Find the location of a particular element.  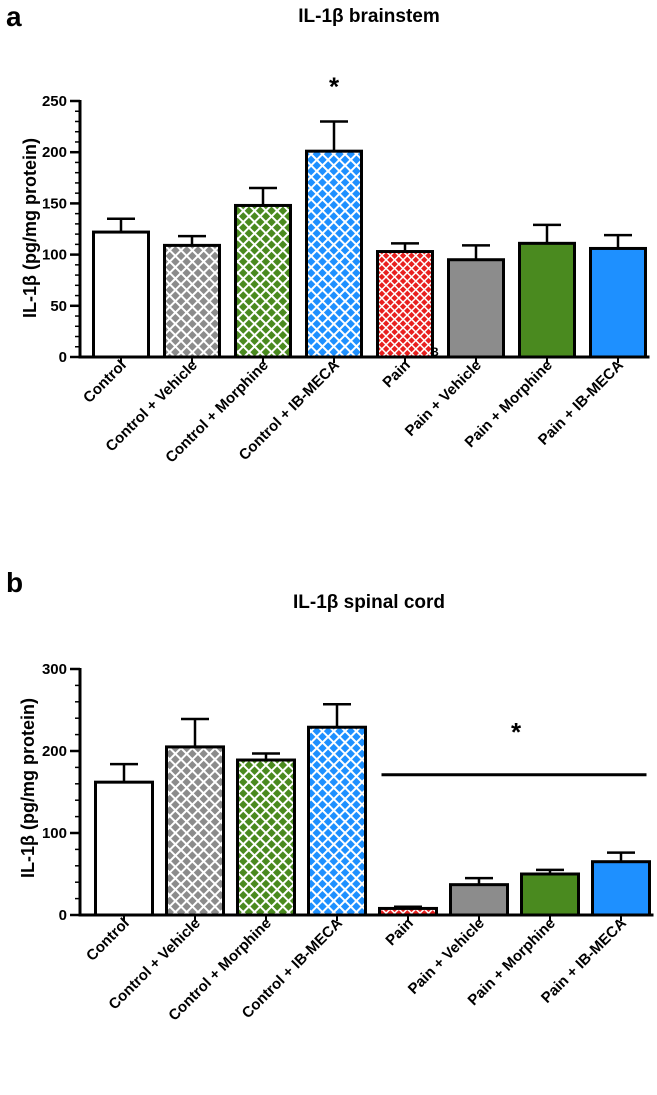

panel-a-annotations: *B is located at coordinates (384, 215).